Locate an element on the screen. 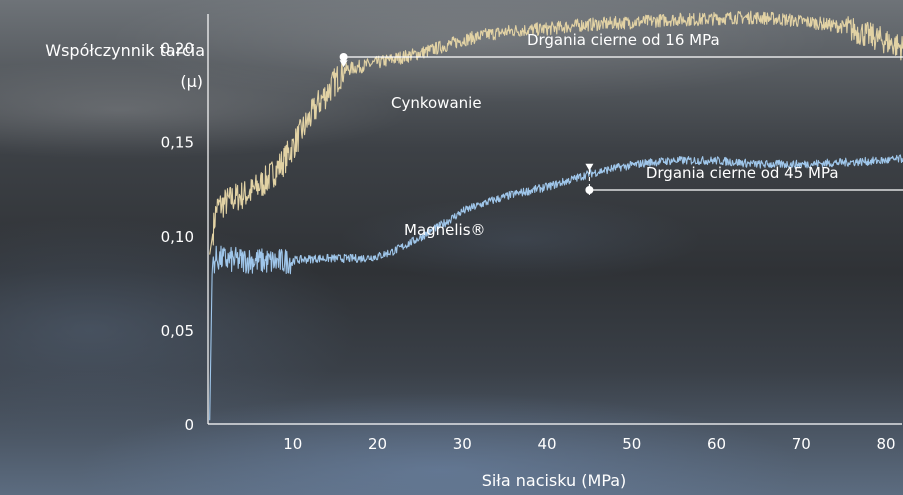  y-tick-labels: 0 0,05 0,10 0,15 0,20 is located at coordinates (177, 237).